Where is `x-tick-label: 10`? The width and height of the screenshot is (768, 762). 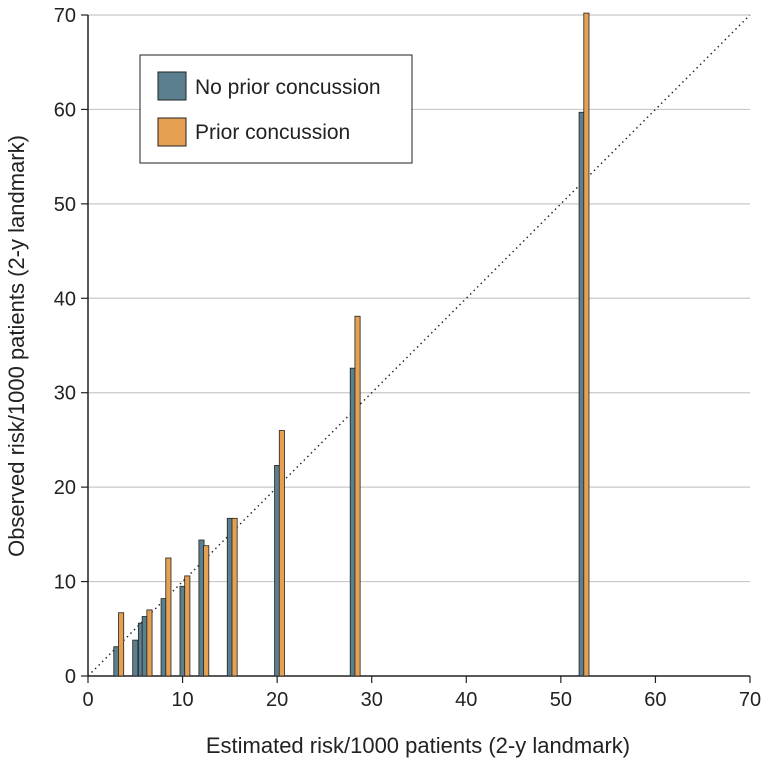 x-tick-label: 10 is located at coordinates (182, 700).